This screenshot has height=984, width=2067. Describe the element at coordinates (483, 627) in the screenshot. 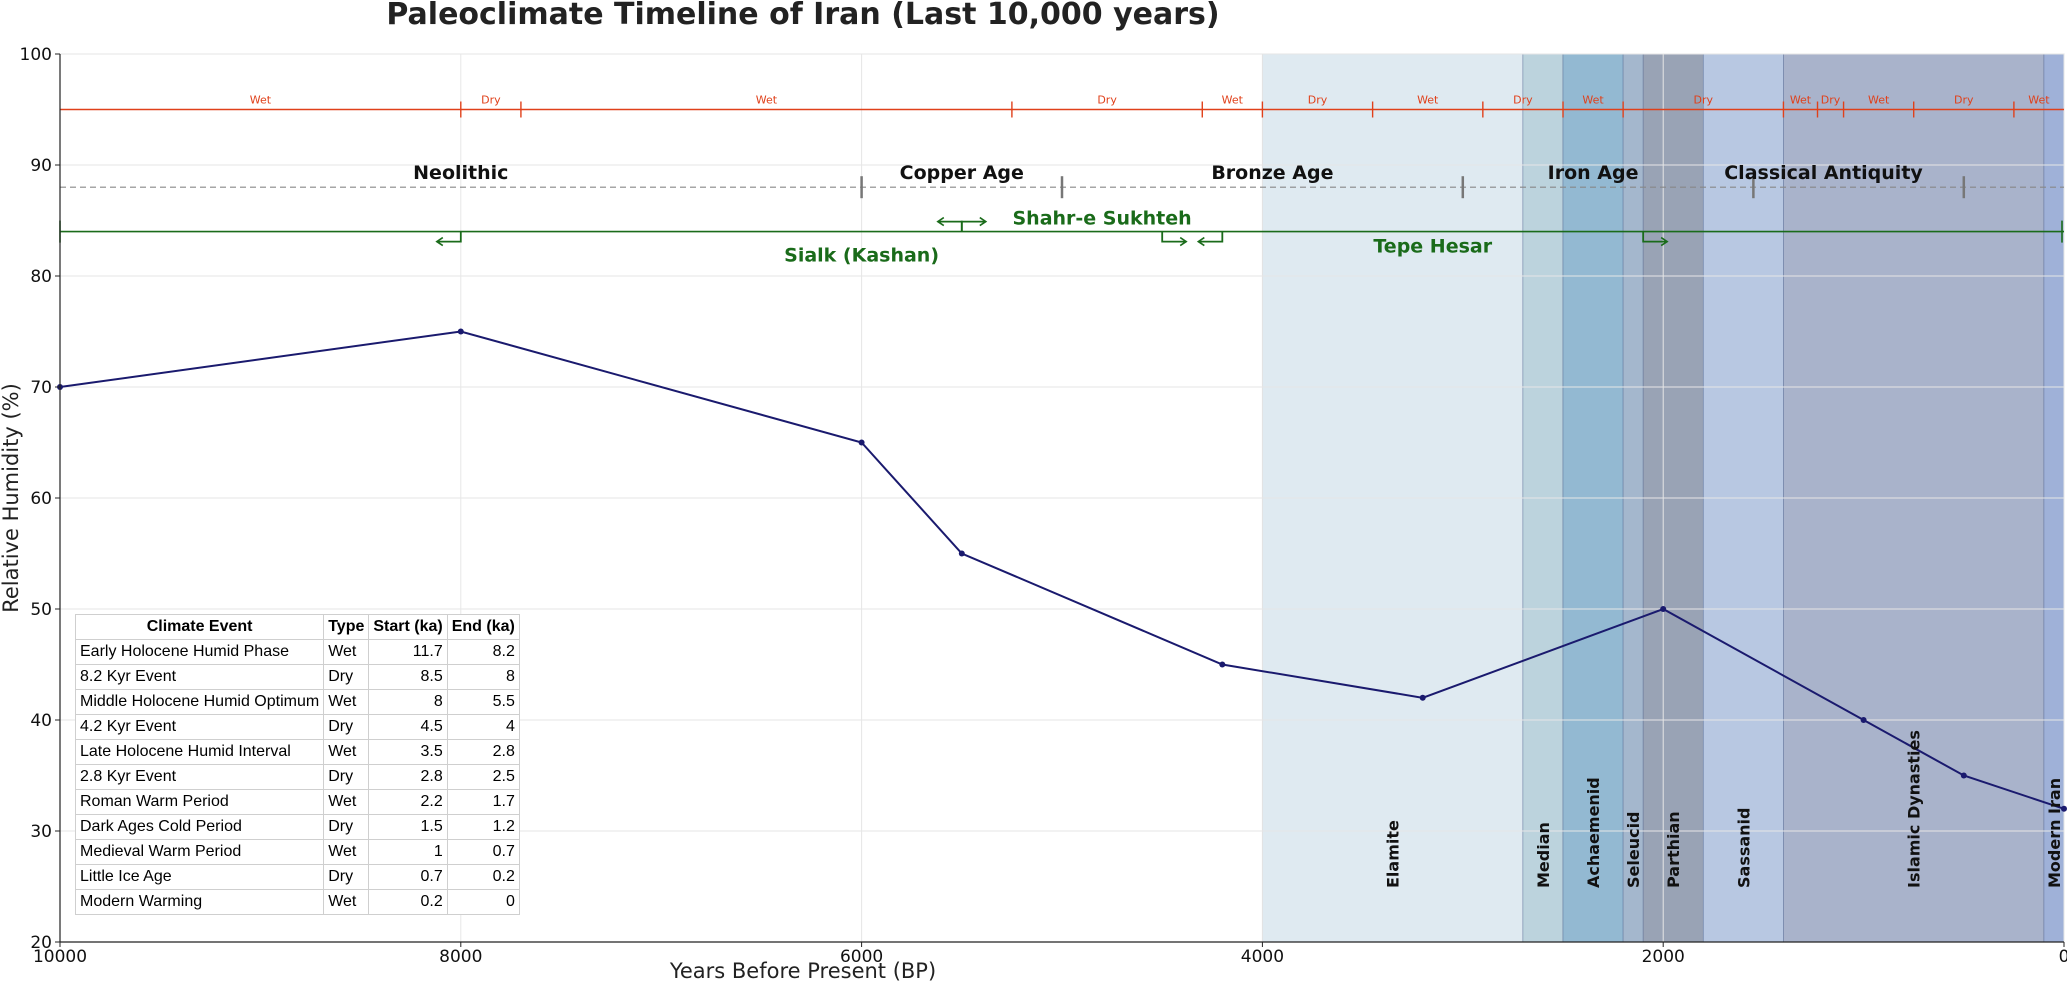

I see `table-header-cell: End (ka)` at that location.